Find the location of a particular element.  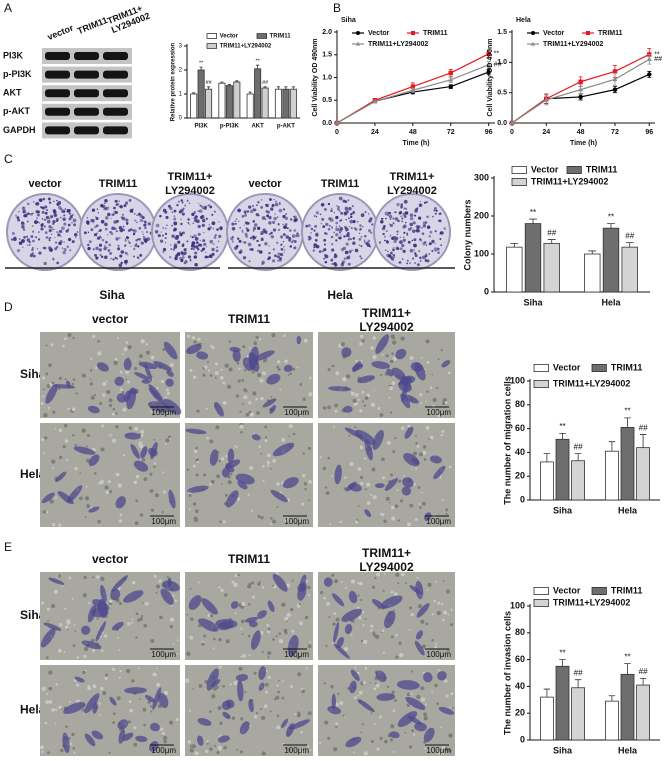

bar is located at coordinates (612, 720).